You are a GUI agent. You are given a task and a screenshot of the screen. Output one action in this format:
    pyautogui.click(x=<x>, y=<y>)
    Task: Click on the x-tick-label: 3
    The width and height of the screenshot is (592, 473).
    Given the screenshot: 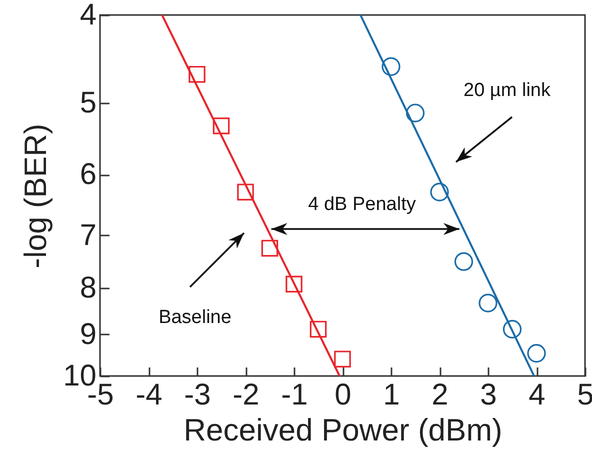 What is the action you would take?
    pyautogui.click(x=488, y=395)
    